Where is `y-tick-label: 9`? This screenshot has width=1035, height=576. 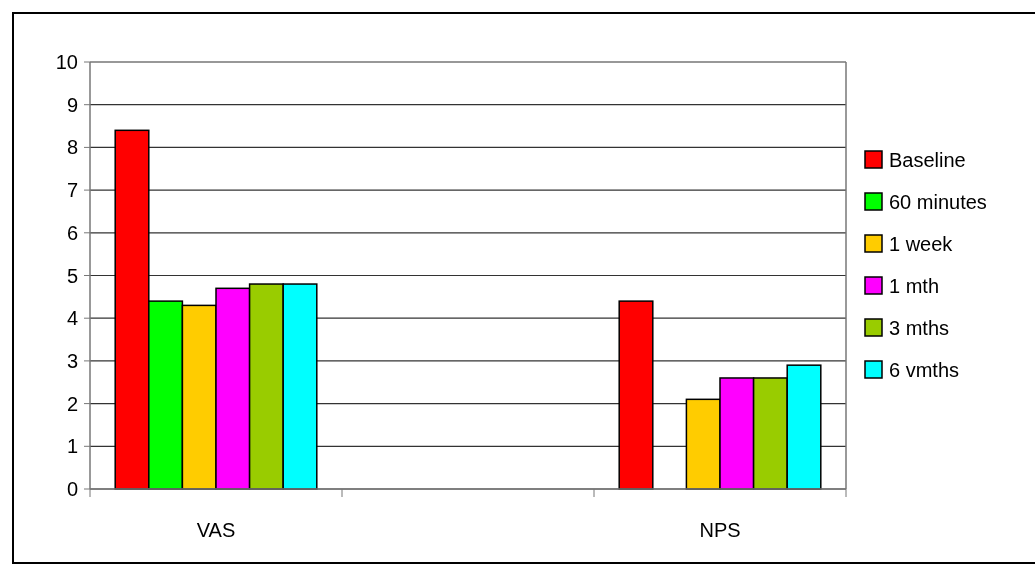
y-tick-label: 9 is located at coordinates (72, 104).